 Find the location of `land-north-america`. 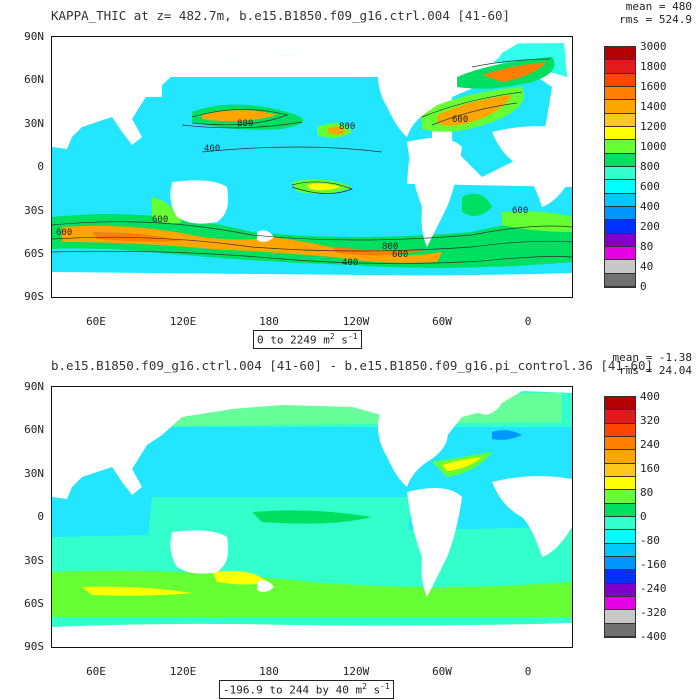

land-north-america is located at coordinates (413, 97).